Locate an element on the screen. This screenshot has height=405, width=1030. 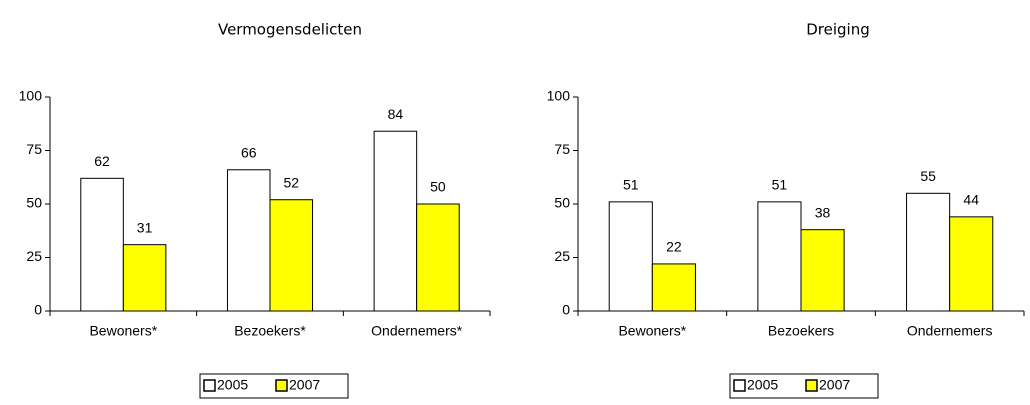
x-tick-label: Ondernemers is located at coordinates (950, 331).